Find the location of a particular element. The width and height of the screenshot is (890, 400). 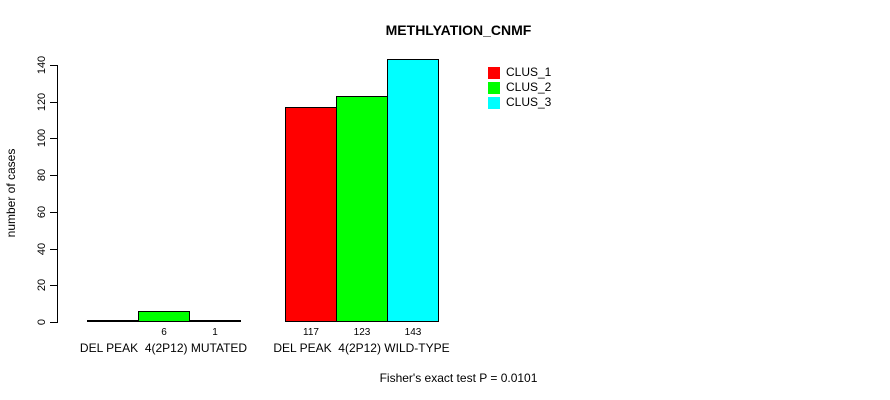

y-axis-tick-label: 120 is located at coordinates (42, 102).